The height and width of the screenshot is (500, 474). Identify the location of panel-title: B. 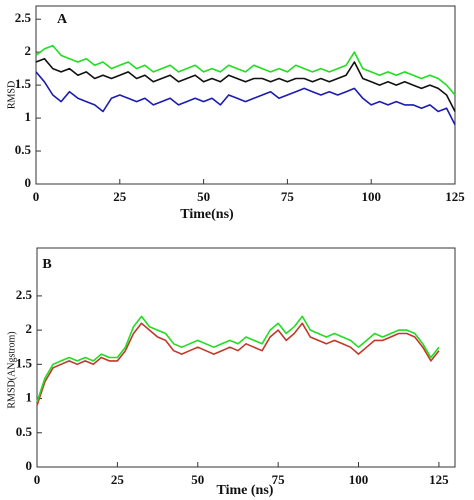
(46, 264).